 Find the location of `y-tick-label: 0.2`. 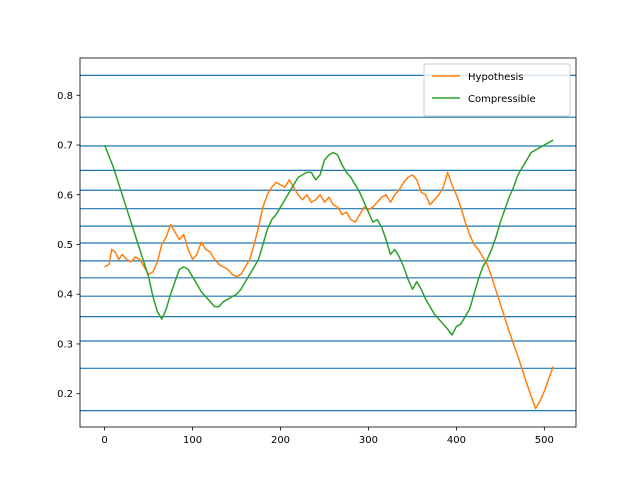

y-tick-label: 0.2 is located at coordinates (65, 394).